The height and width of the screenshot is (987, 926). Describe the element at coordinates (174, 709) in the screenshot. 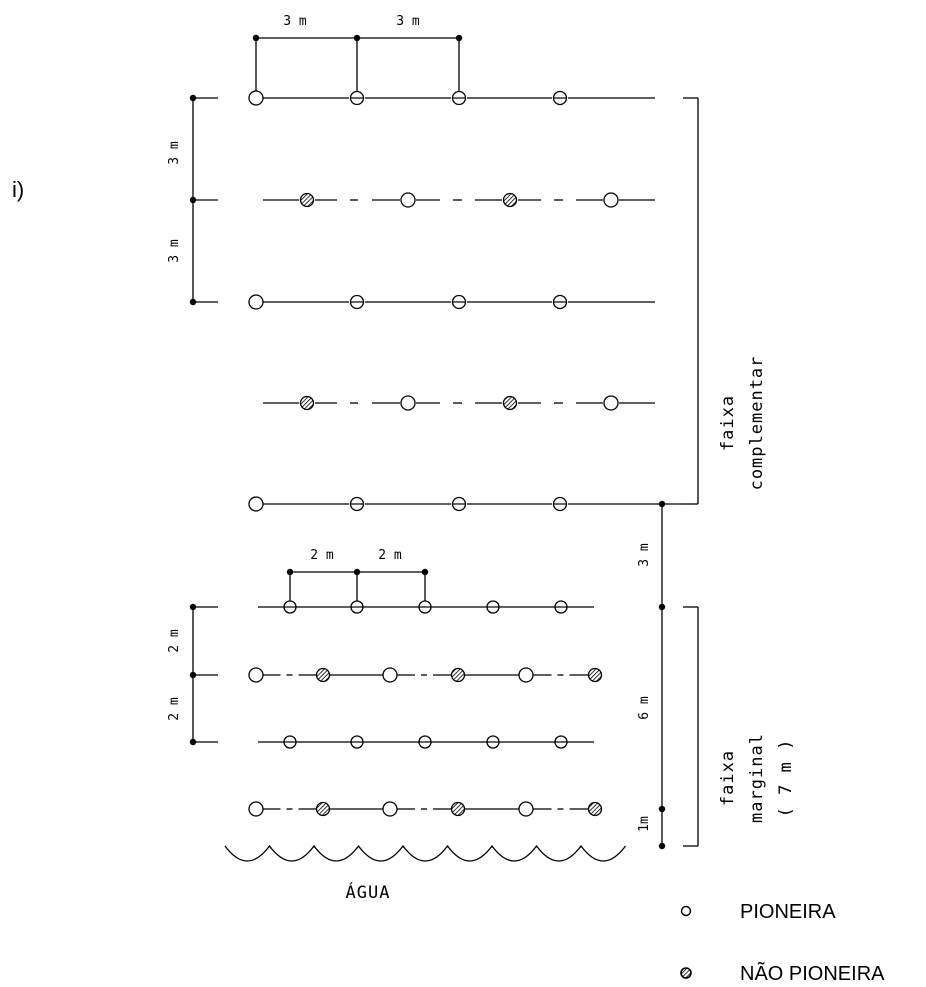

I see `lower-vertical-spacing-label-2: 2 m` at that location.